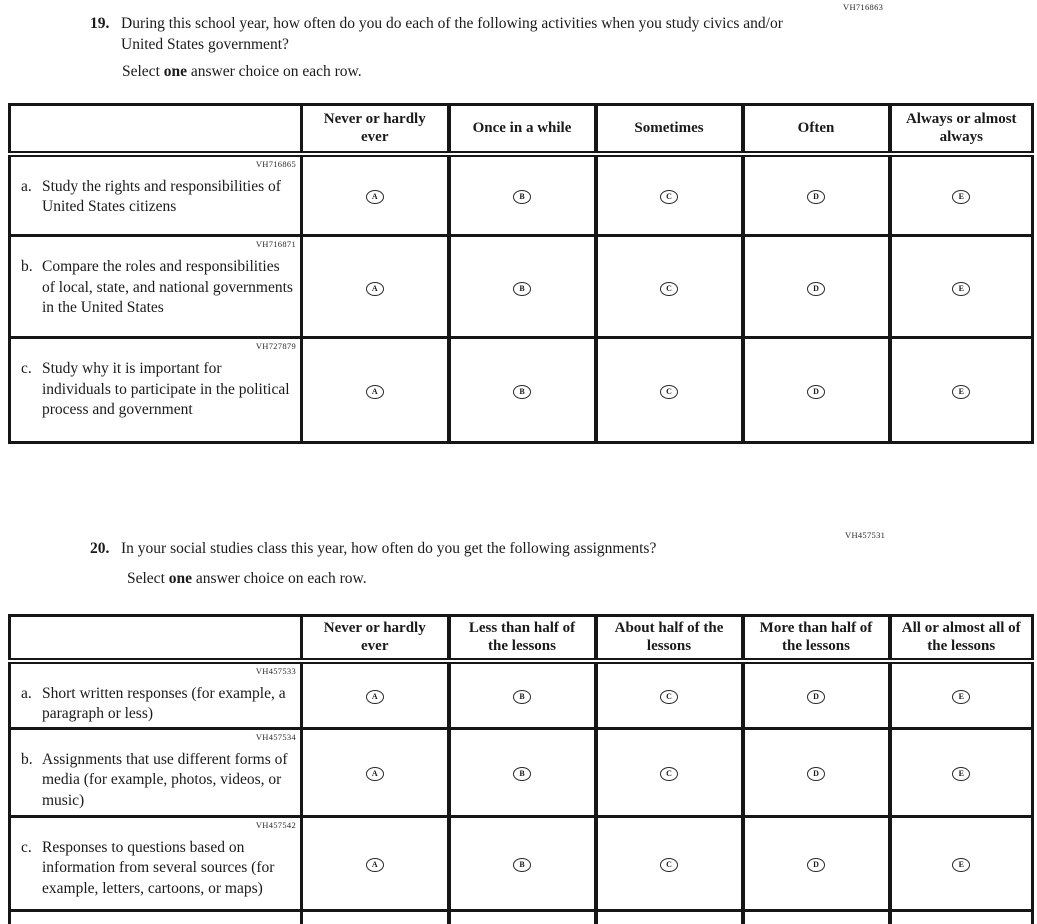 This screenshot has height=924, width=1037. What do you see at coordinates (274, 71) in the screenshot?
I see `instruction-suffix: answer choice on each row.` at bounding box center [274, 71].